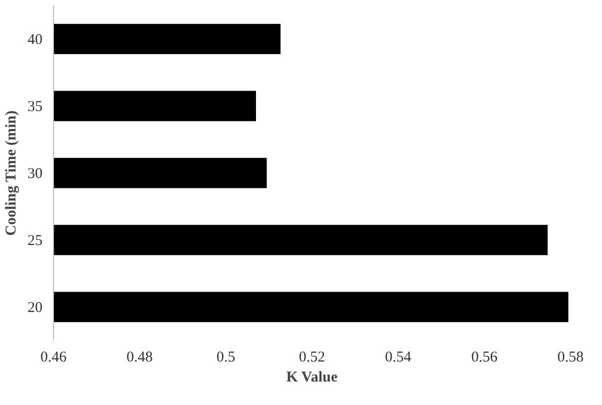 This screenshot has width=602, height=405. I want to click on x-tick-label: 0.54, so click(398, 358).